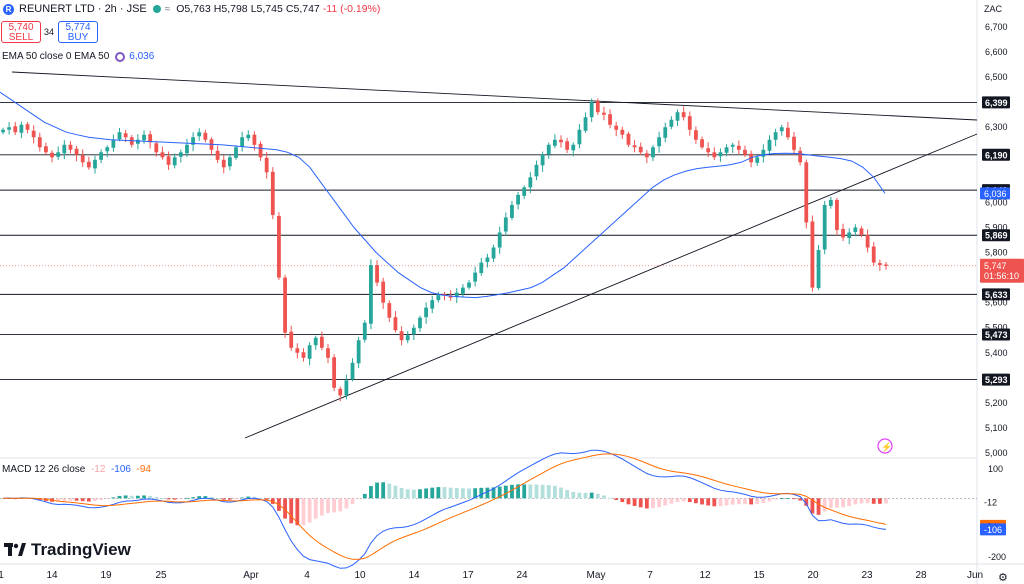  What do you see at coordinates (167, 9) in the screenshot?
I see `wave-icon: ≈` at bounding box center [167, 9].